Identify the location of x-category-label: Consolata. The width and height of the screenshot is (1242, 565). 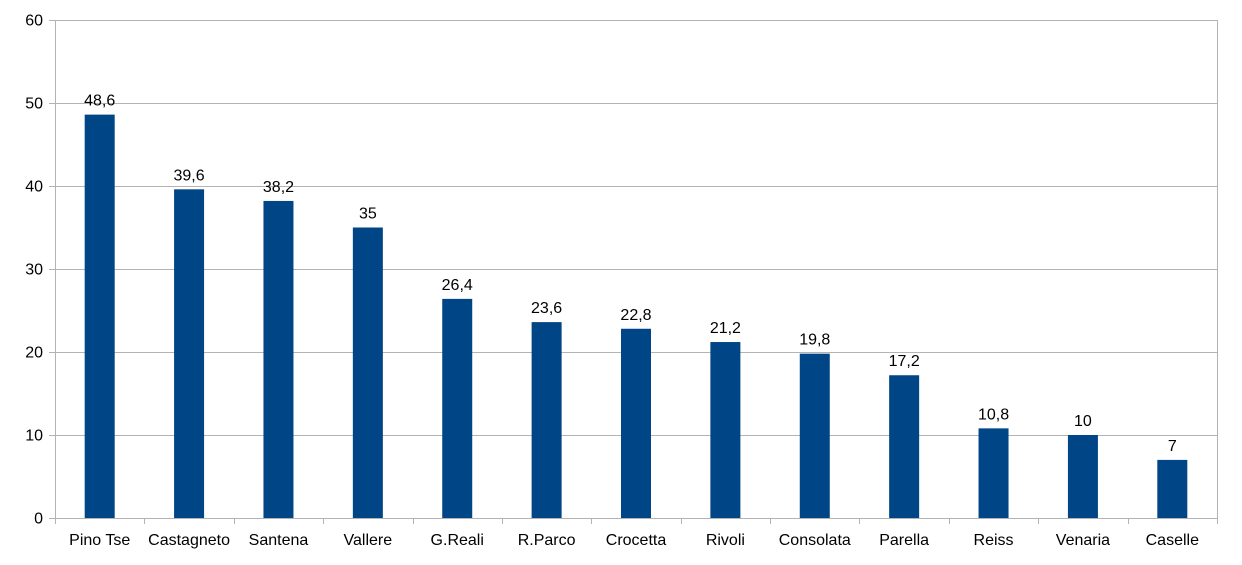
(815, 540).